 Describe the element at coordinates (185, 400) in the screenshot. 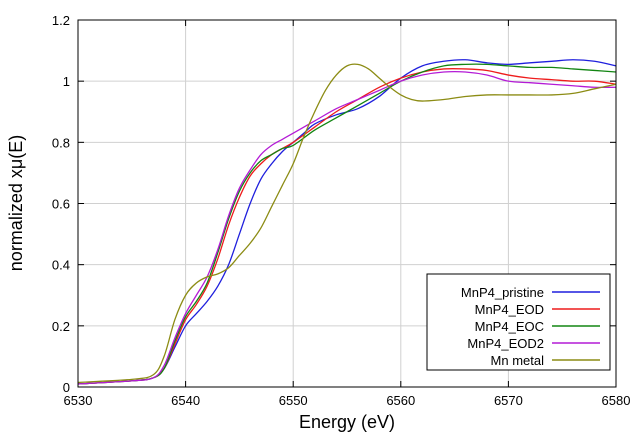

I see `x-tick-label: 6540` at that location.